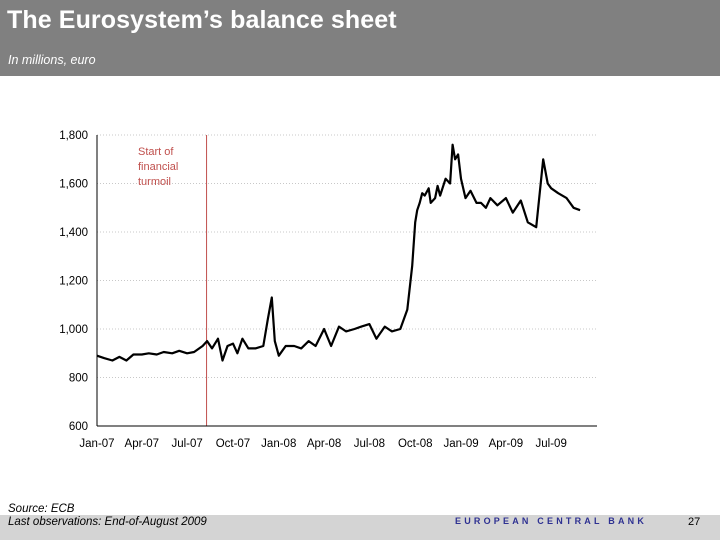 This screenshot has height=540, width=720. Describe the element at coordinates (551, 521) in the screenshot. I see `ecb-logo: EUROPEAN CENTRAL BANK` at that location.